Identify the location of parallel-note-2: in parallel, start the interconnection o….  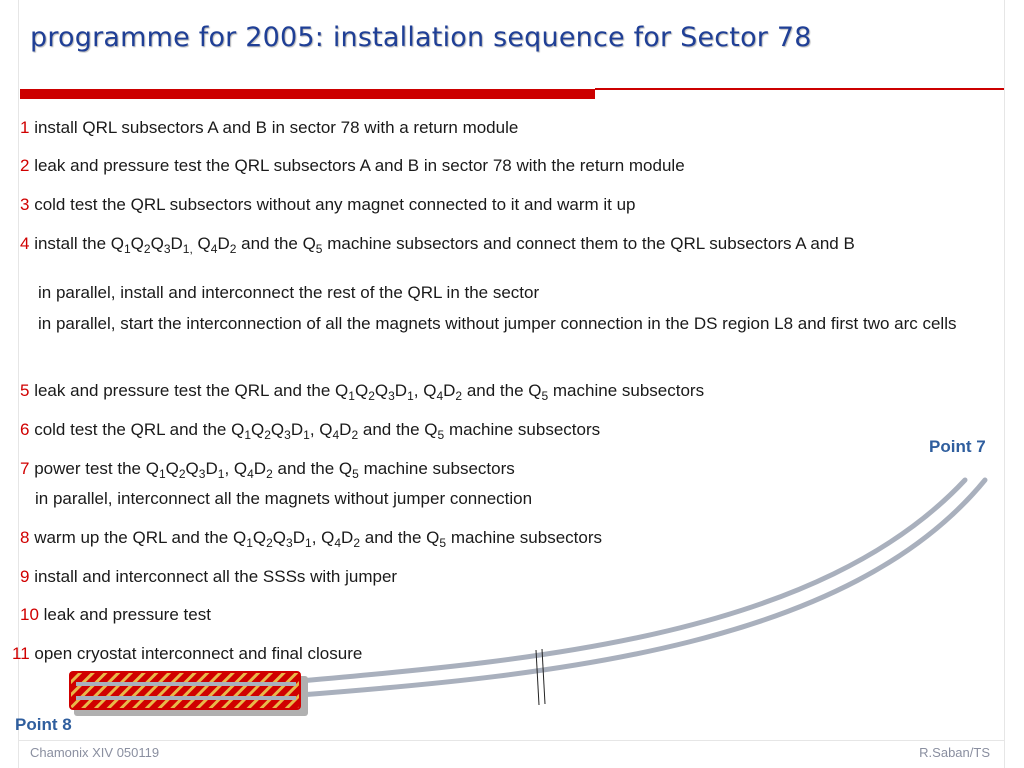
(497, 323).